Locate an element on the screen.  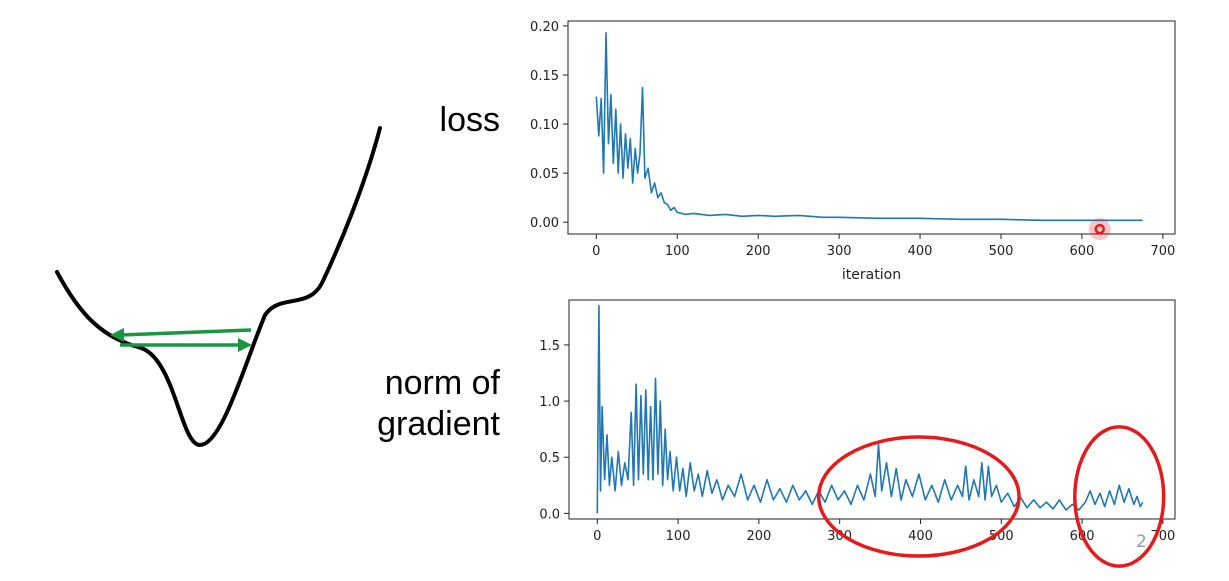
x-axis-label: iteration is located at coordinates (871, 275).